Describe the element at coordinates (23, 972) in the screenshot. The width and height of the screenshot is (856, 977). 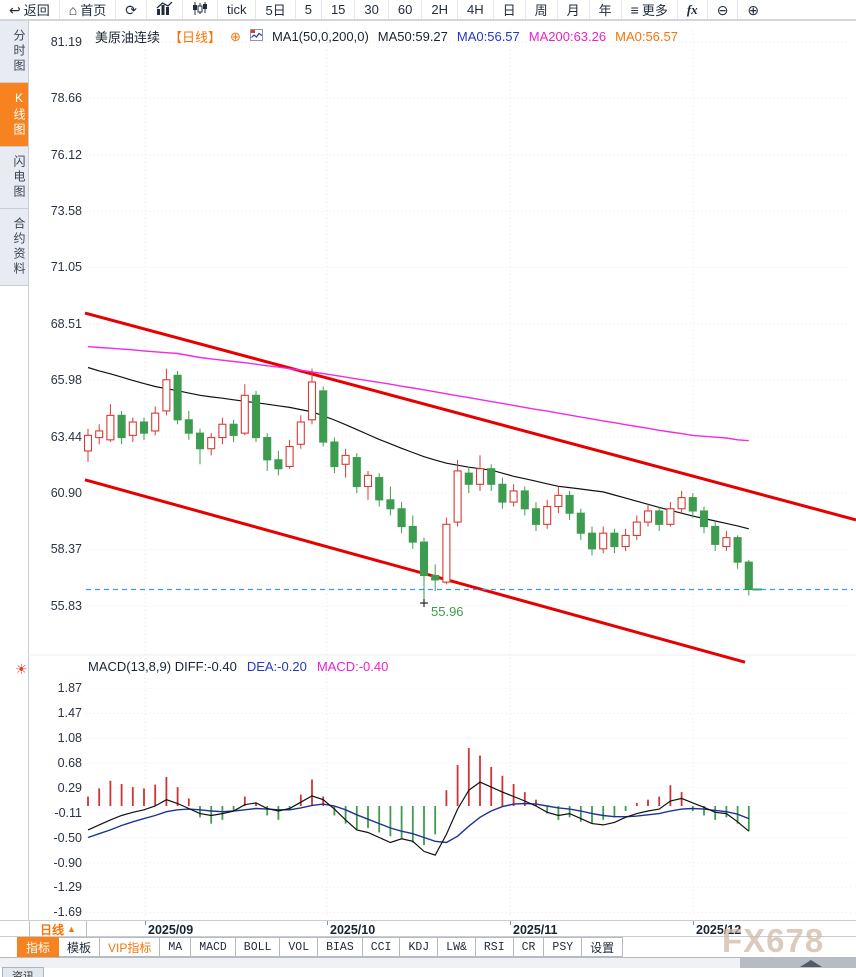
I see `news-tab: 资讯` at that location.